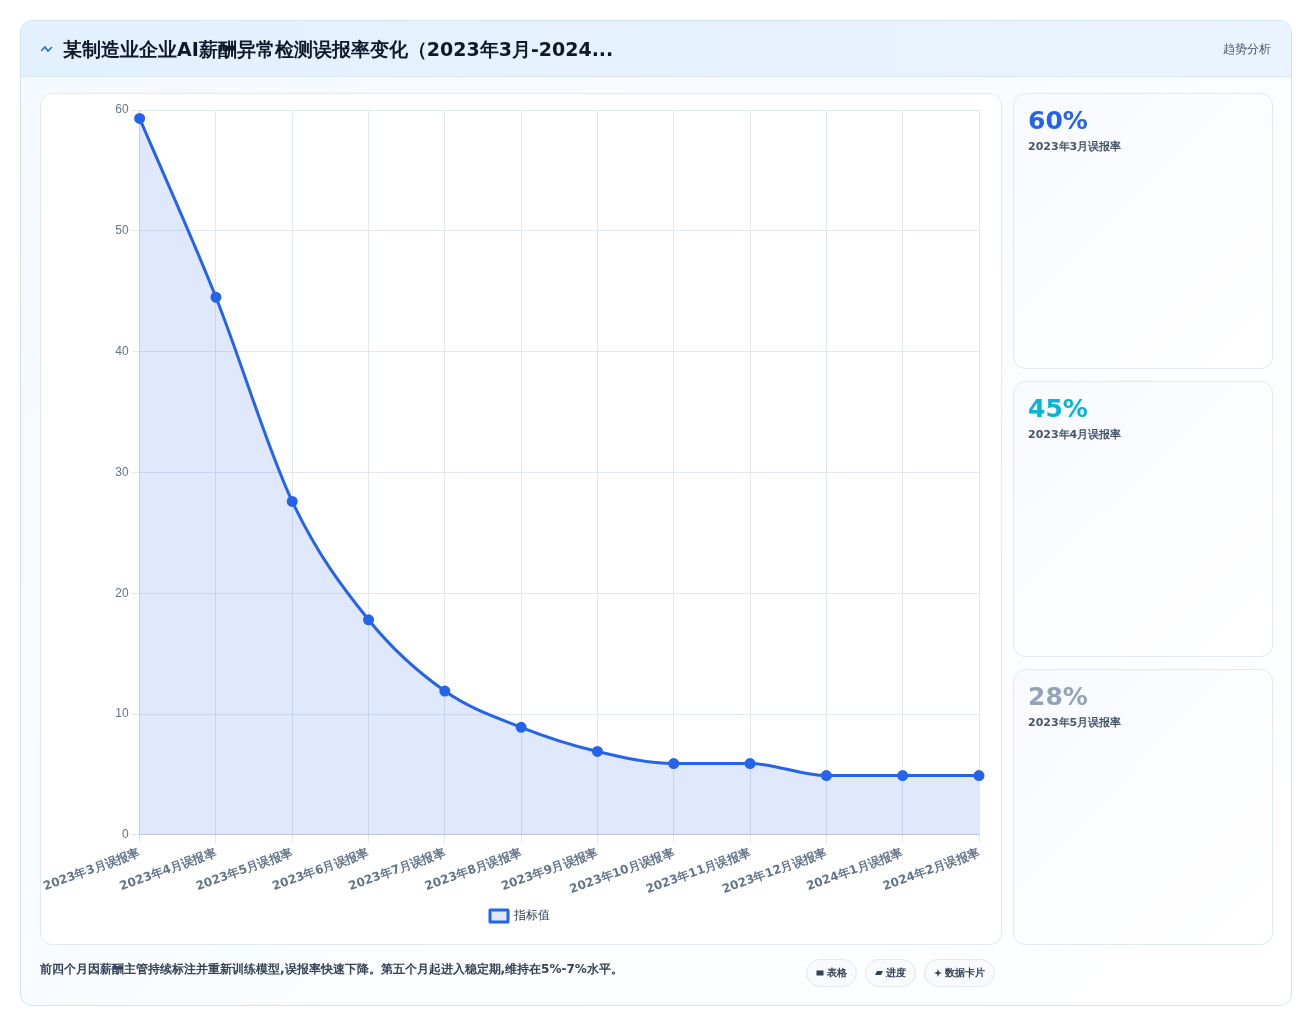  Describe the element at coordinates (122, 713) in the screenshot. I see `y-tick-label: 10` at that location.